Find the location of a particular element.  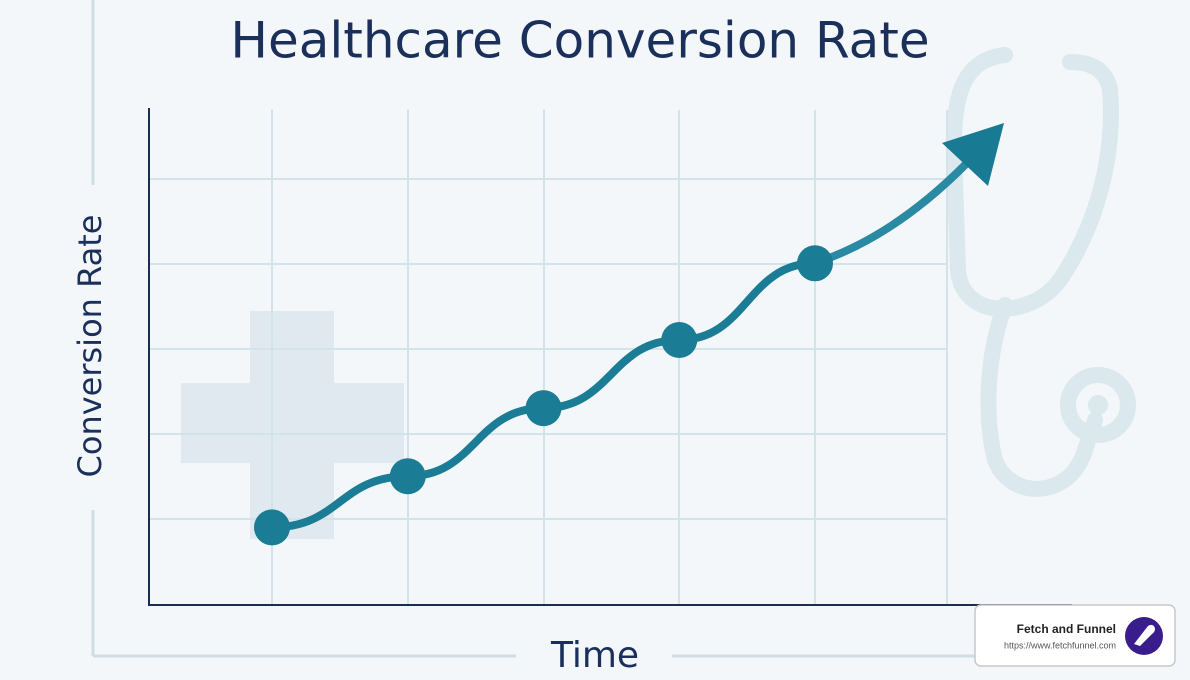

trend-arrowhead is located at coordinates (973, 154).